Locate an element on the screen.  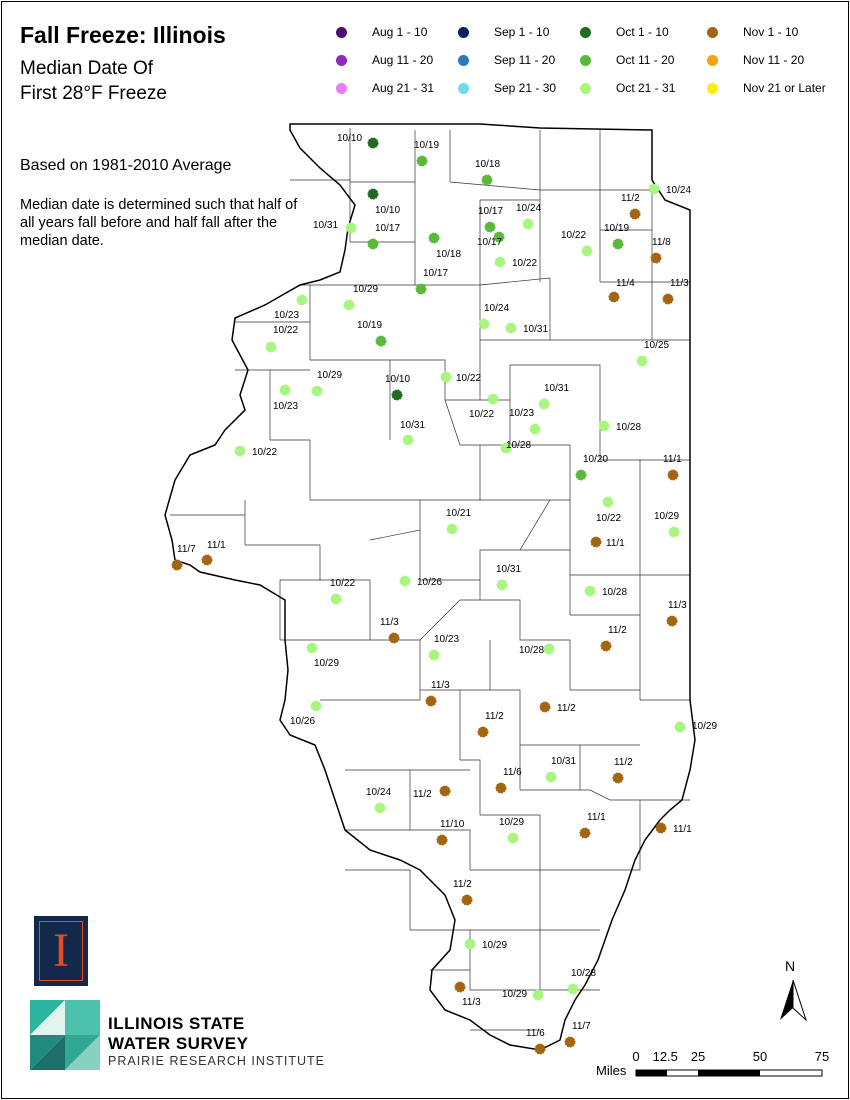
map-subtitle-line1: Median Date Of is located at coordinates (87, 68).